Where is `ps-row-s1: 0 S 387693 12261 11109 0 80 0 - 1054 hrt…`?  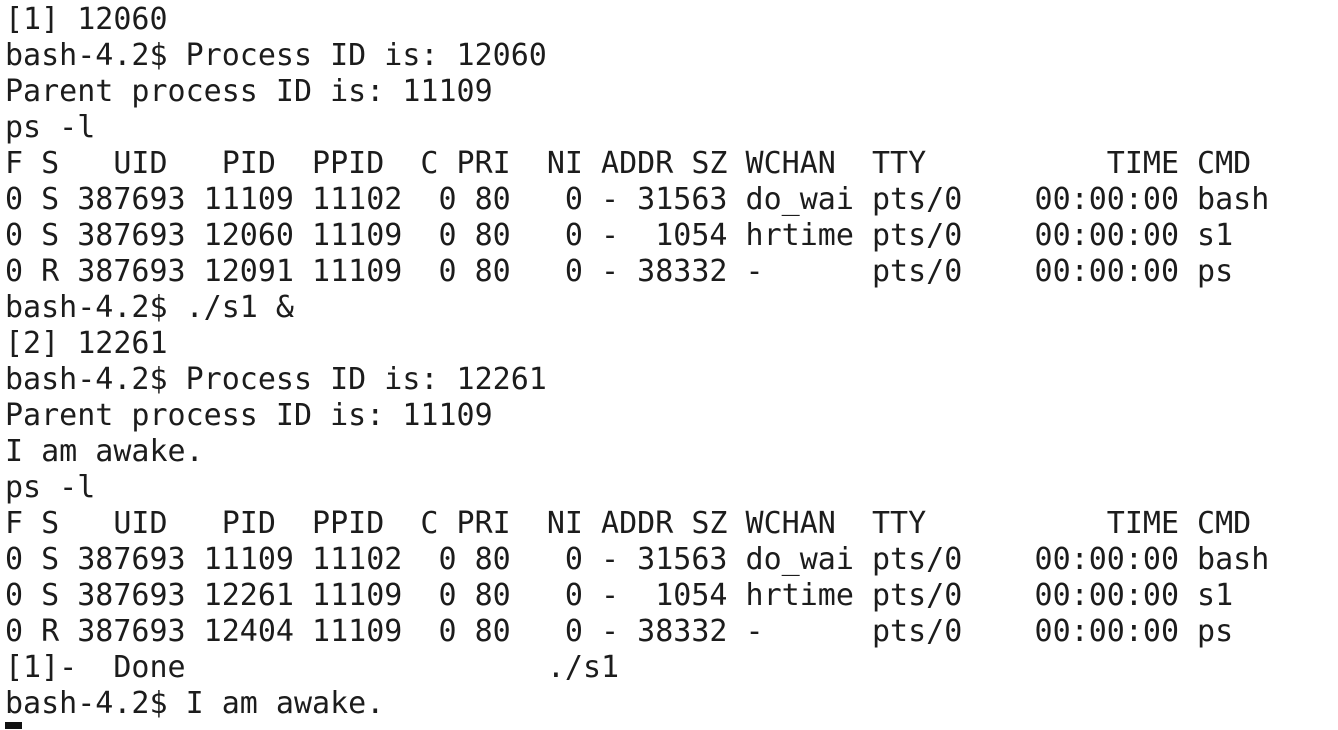 ps-row-s1: 0 S 387693 12261 11109 0 80 0 - 1054 hrt… is located at coordinates (619, 595).